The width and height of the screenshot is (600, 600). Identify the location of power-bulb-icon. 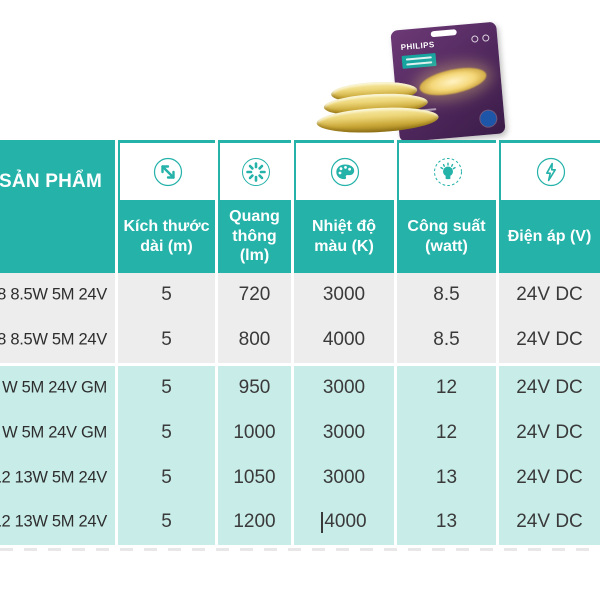
(447, 171).